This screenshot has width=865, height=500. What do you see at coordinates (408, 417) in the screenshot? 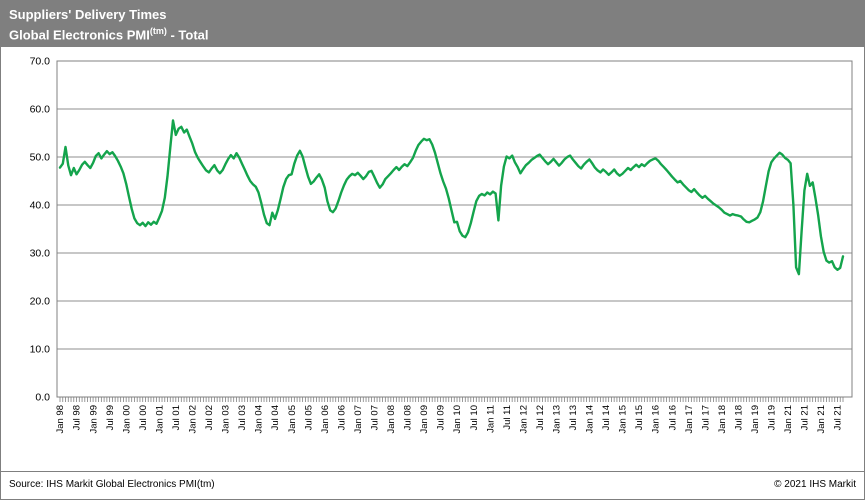
I see `x-tick-label: Jul 08` at bounding box center [408, 417].